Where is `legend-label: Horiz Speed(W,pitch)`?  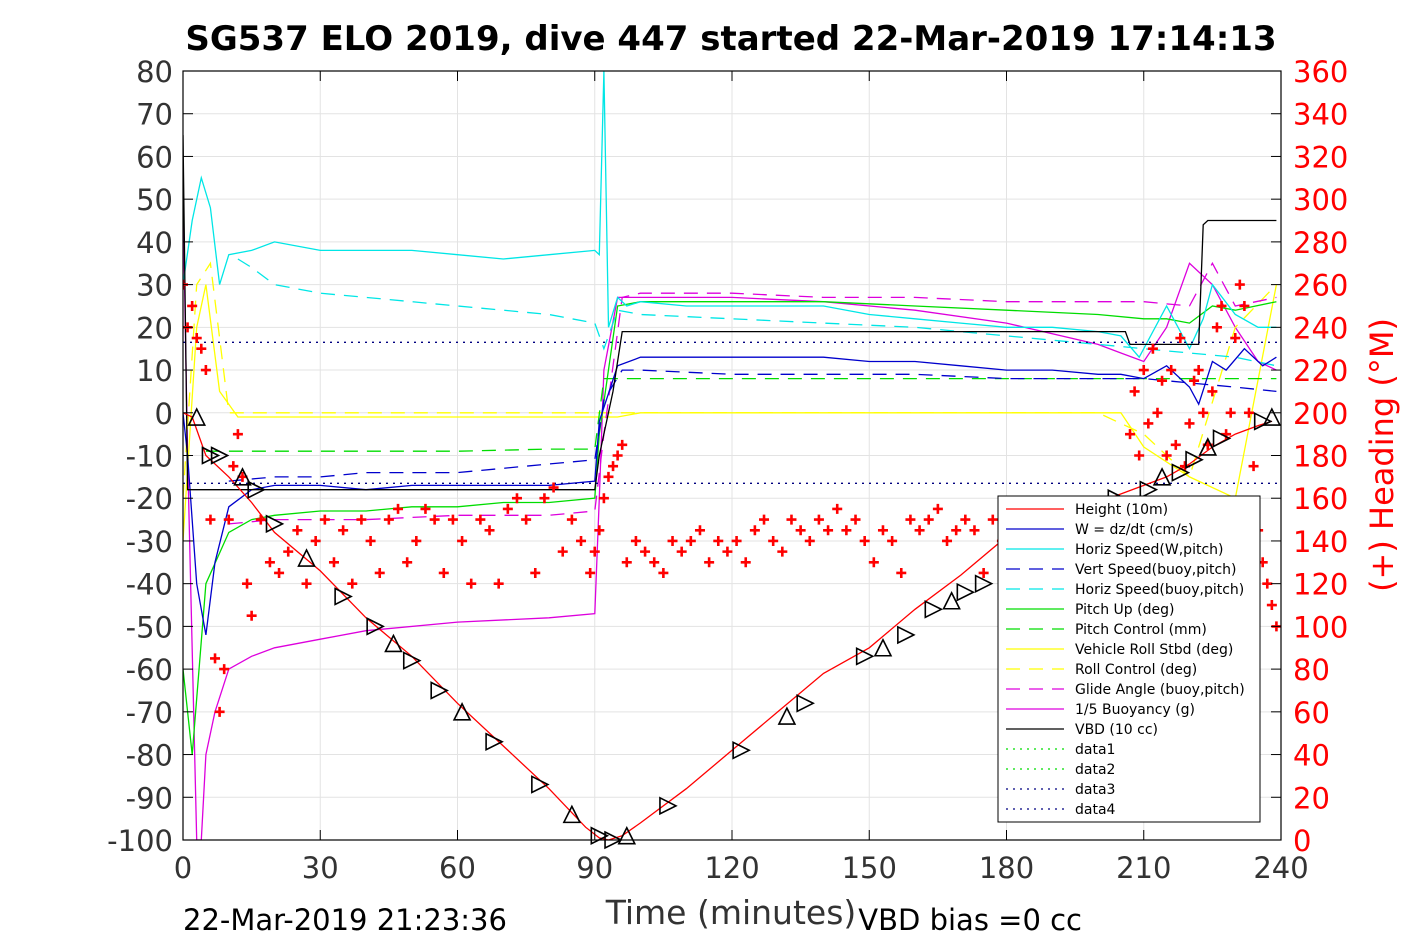
legend-label: Horiz Speed(W,pitch) is located at coordinates (1149, 550).